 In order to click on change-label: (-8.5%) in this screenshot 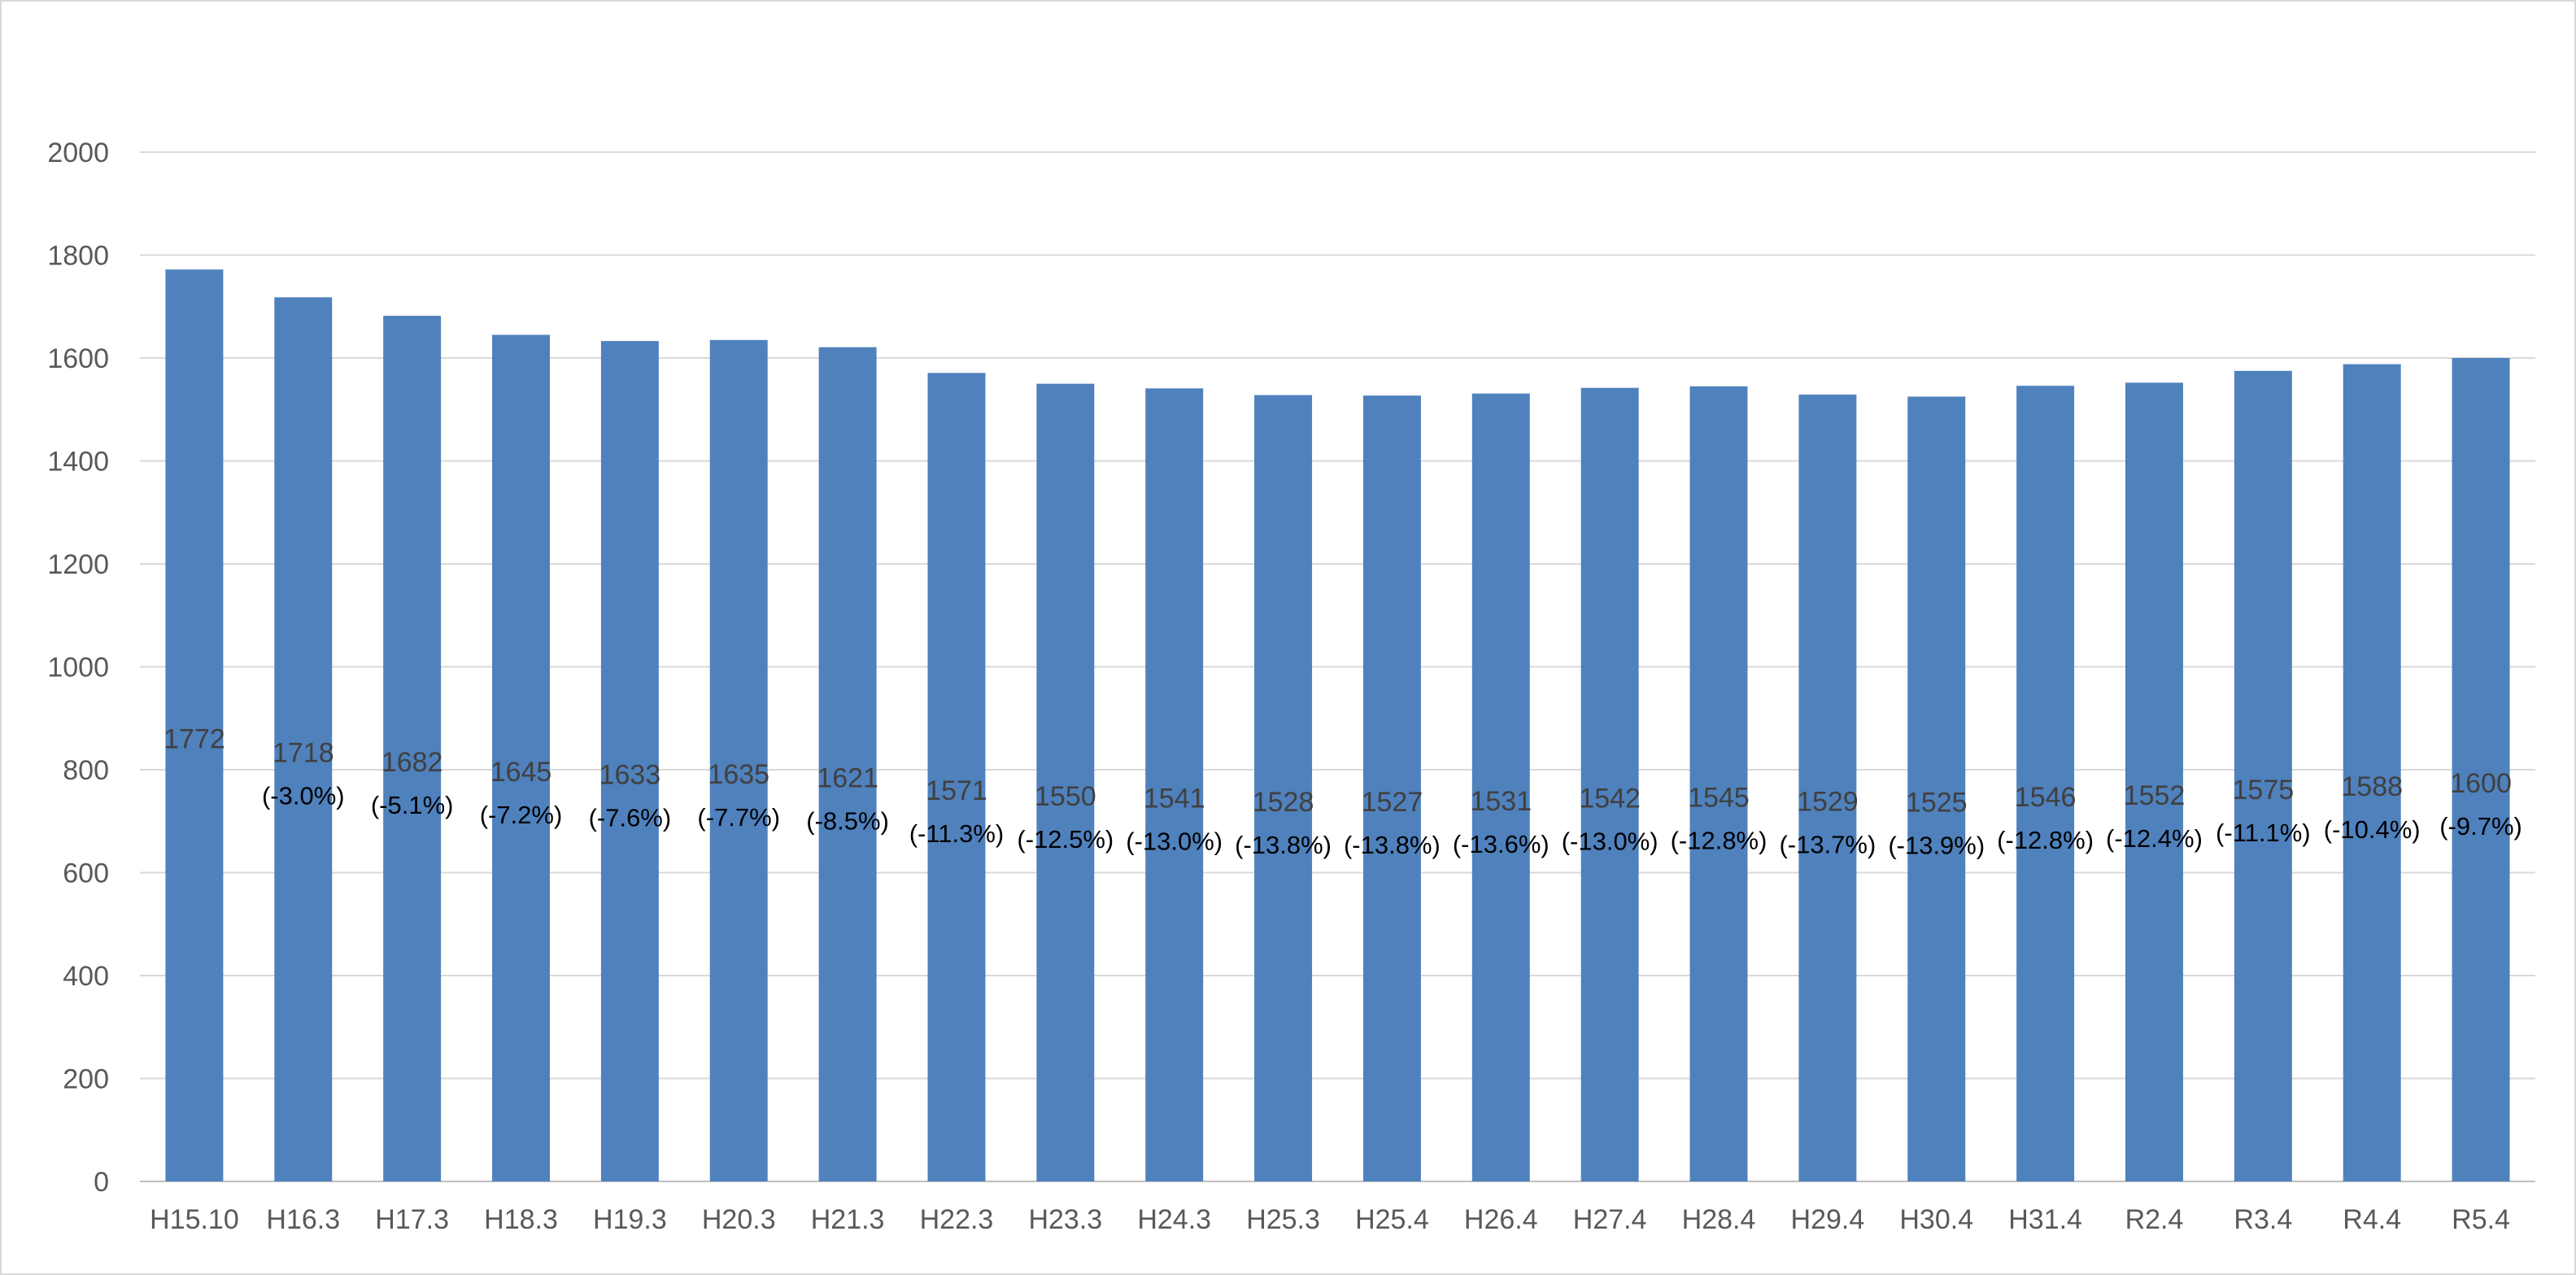, I will do `click(847, 820)`.